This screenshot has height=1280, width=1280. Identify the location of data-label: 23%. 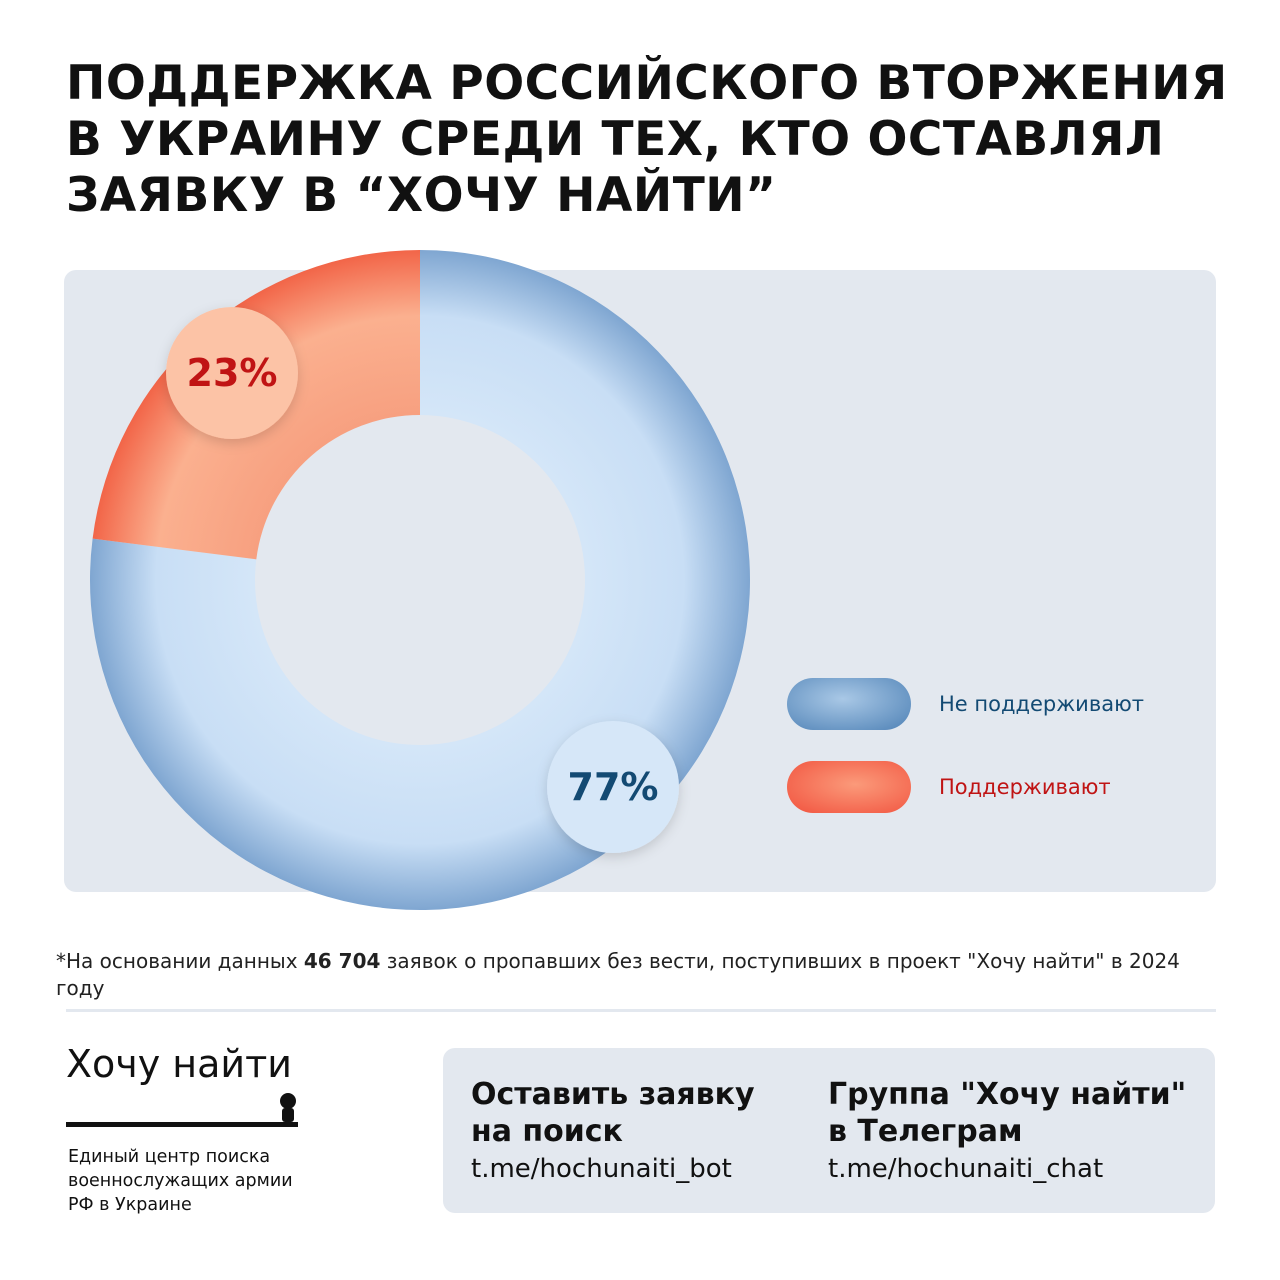
(232, 373).